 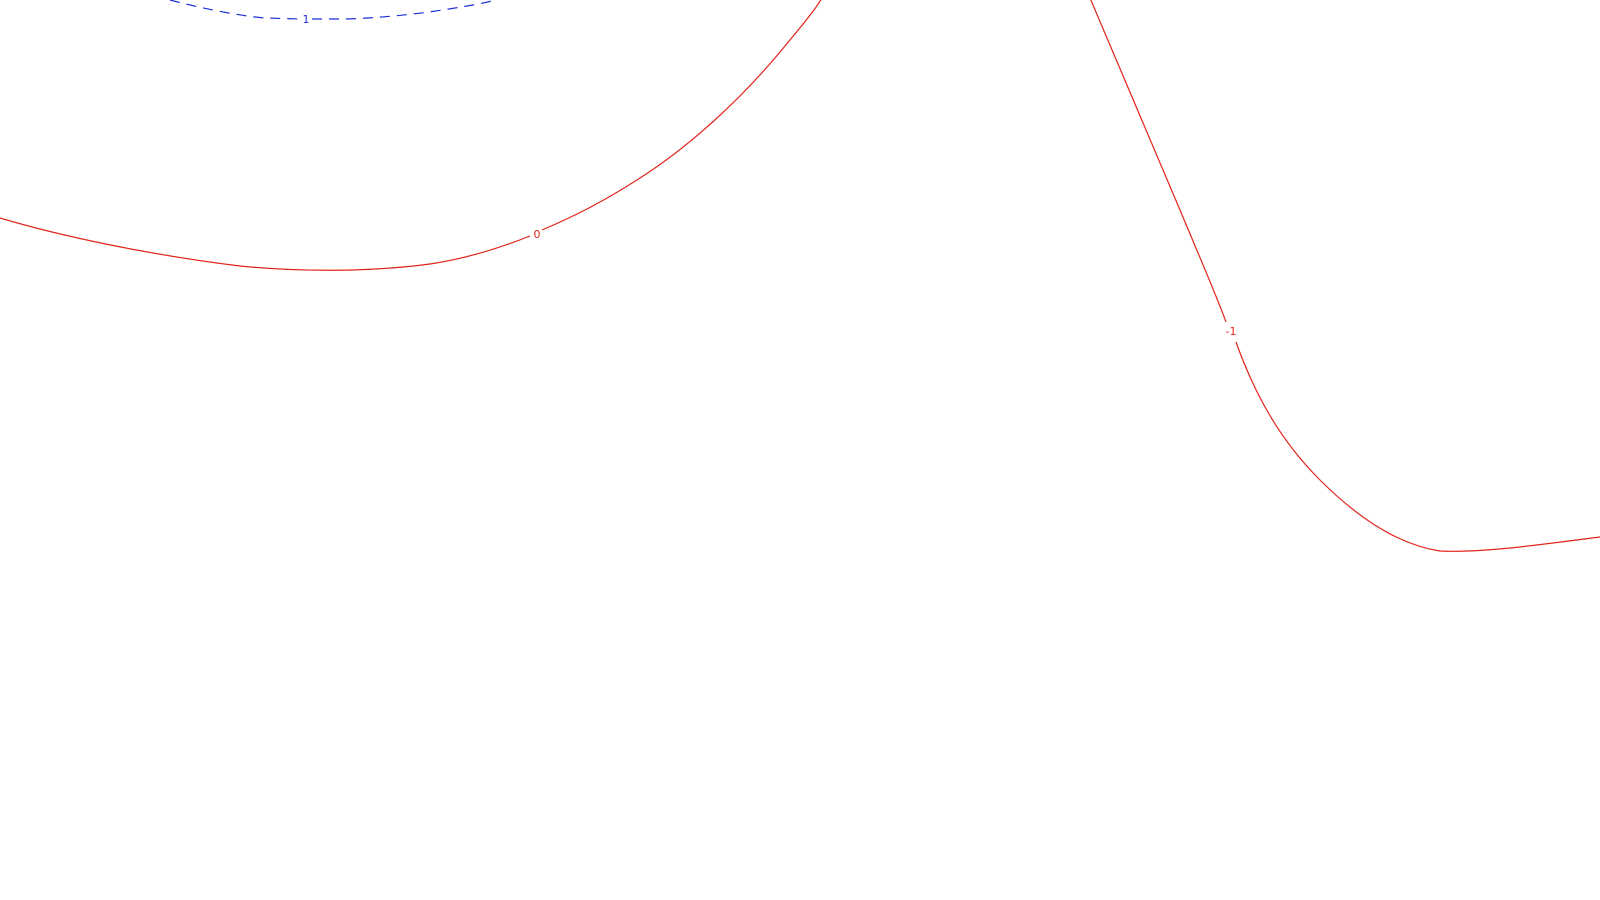 I want to click on contour-label-0: 0, so click(x=537, y=234).